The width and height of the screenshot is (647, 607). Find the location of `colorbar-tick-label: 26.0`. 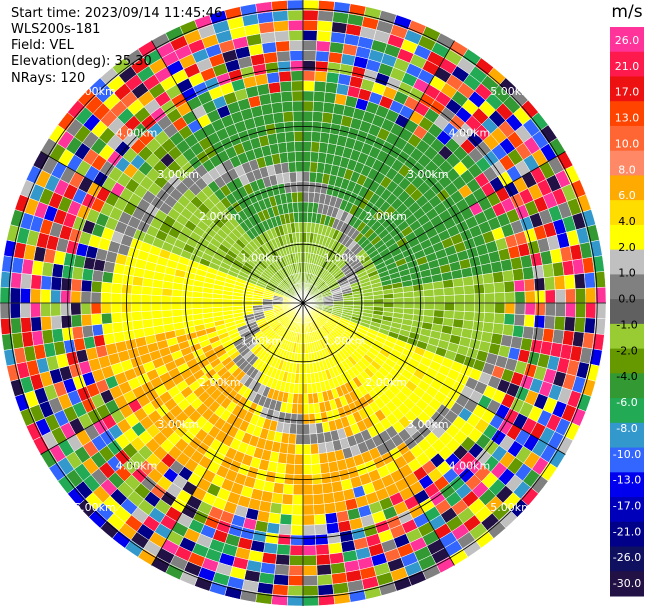

colorbar-tick-label: 26.0 is located at coordinates (627, 40).